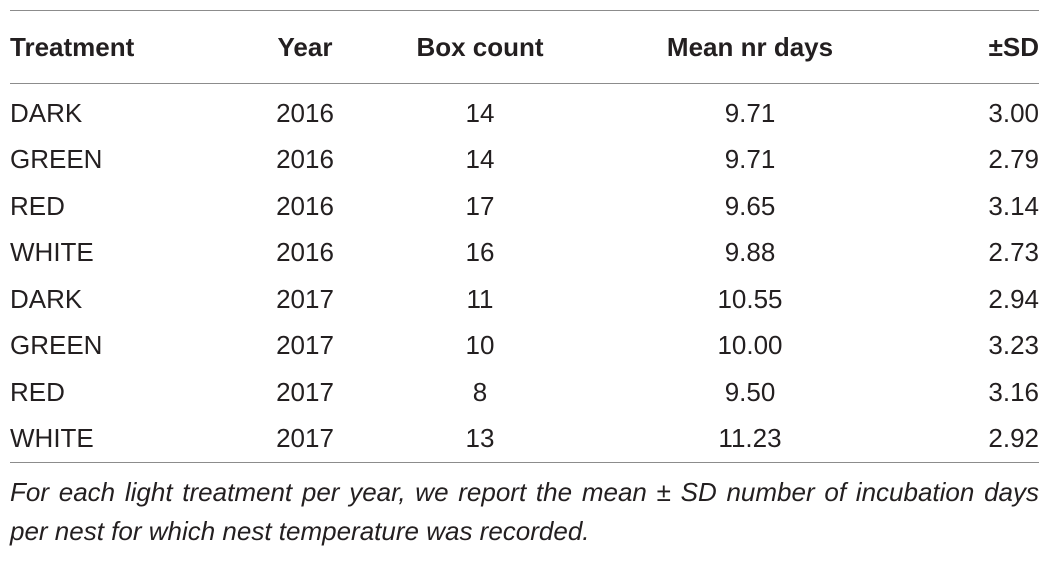 The image size is (1050, 569). I want to click on table-row: GREEN 2017 10 10.00 3.23, so click(524, 346).